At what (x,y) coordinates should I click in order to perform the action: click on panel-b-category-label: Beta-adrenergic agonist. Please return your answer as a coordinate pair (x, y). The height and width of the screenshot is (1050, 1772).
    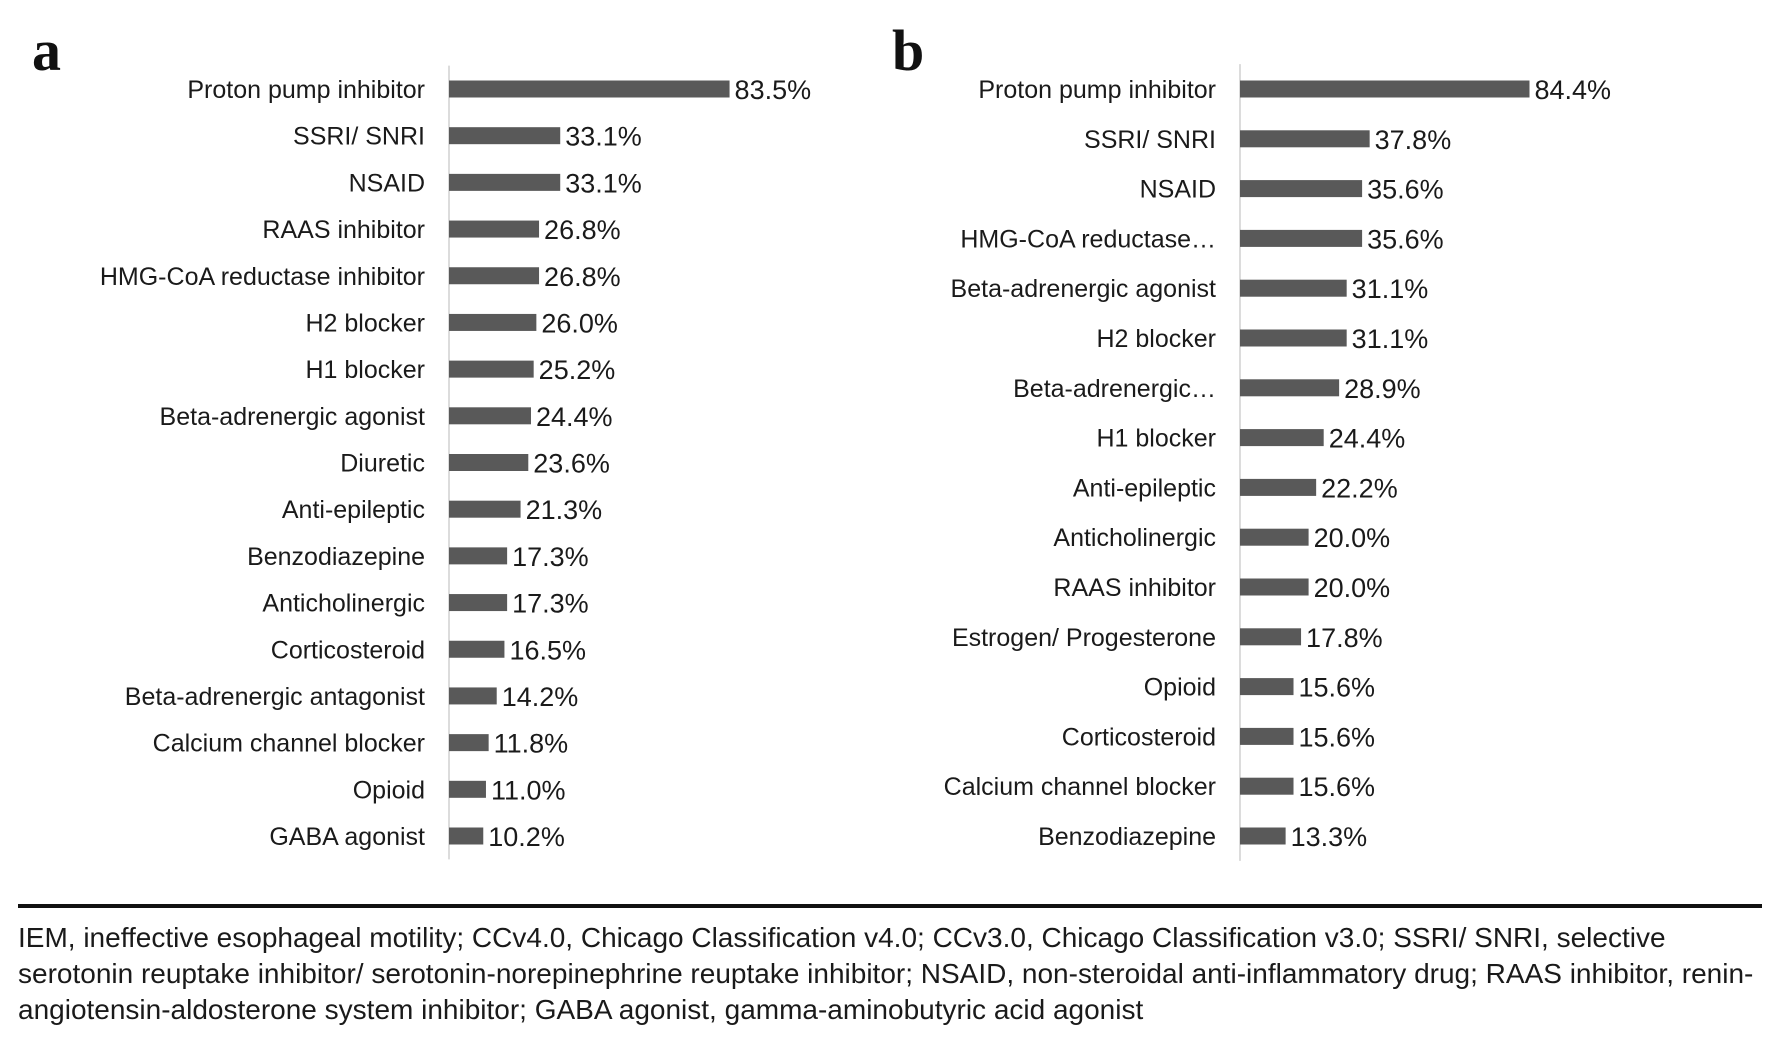
    Looking at the image, I should click on (1083, 289).